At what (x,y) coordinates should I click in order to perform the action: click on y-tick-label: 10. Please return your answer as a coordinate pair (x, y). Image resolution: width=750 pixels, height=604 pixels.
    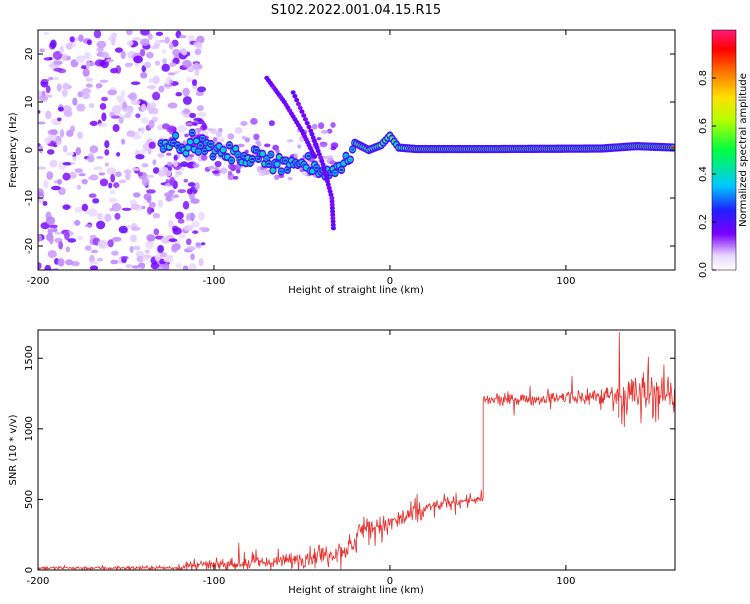
    Looking at the image, I should click on (29, 102).